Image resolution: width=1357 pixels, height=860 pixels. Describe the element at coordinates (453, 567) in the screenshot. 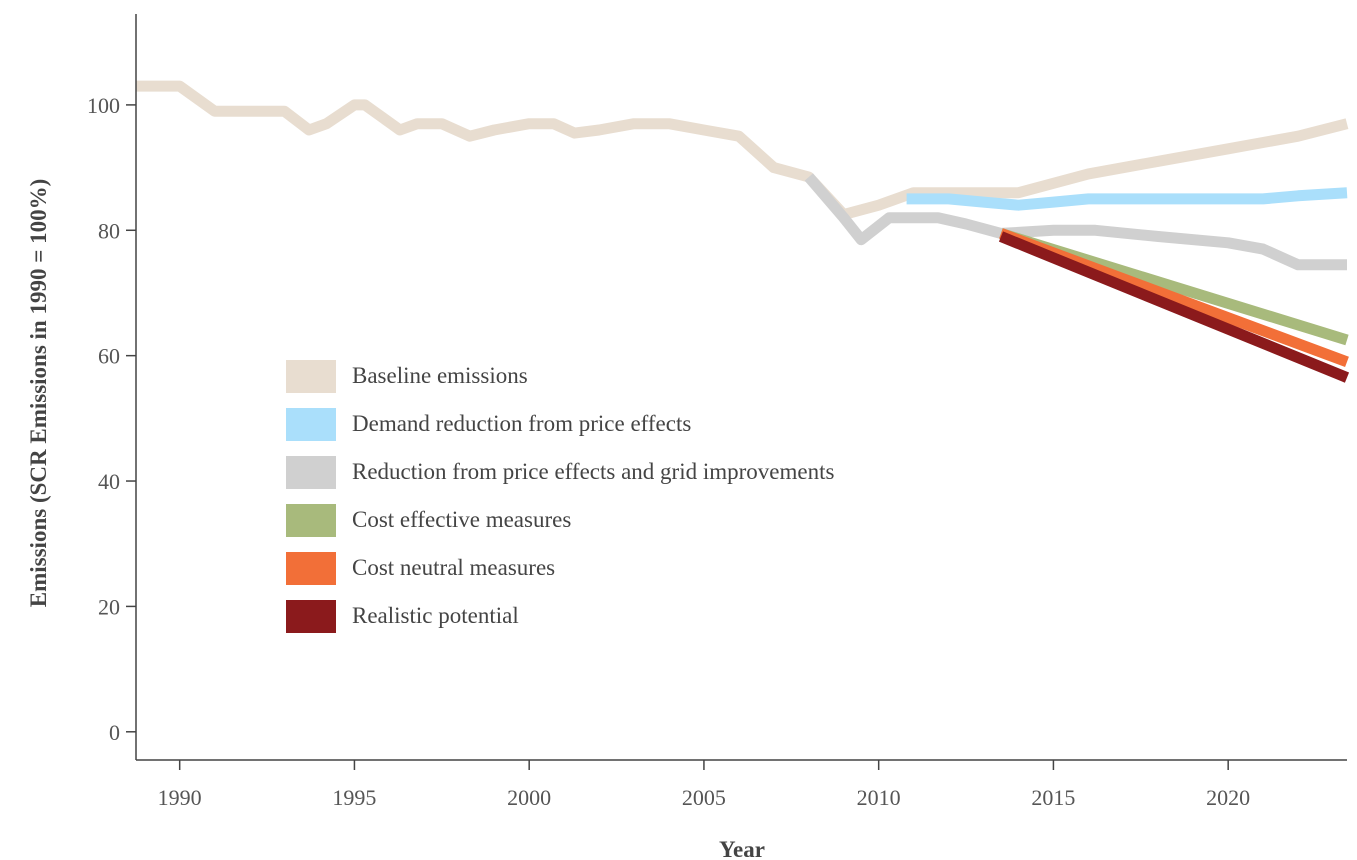

I see `legend-label-cost-neutral-measures: Cost neutral measures` at that location.